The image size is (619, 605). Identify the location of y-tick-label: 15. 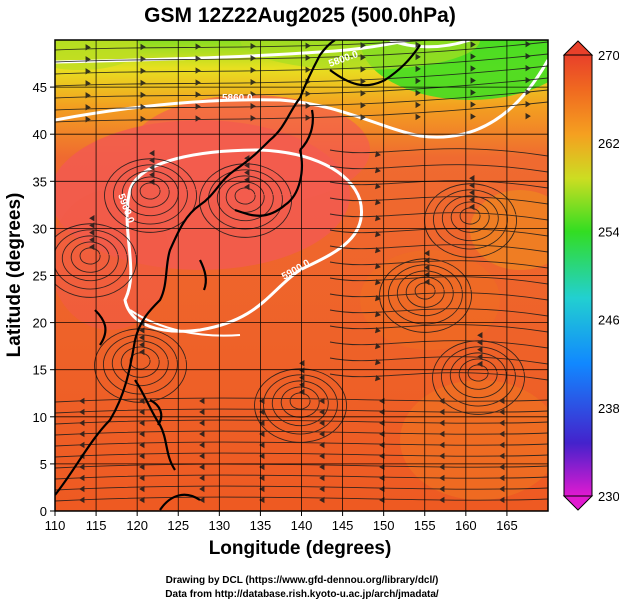
(40, 370).